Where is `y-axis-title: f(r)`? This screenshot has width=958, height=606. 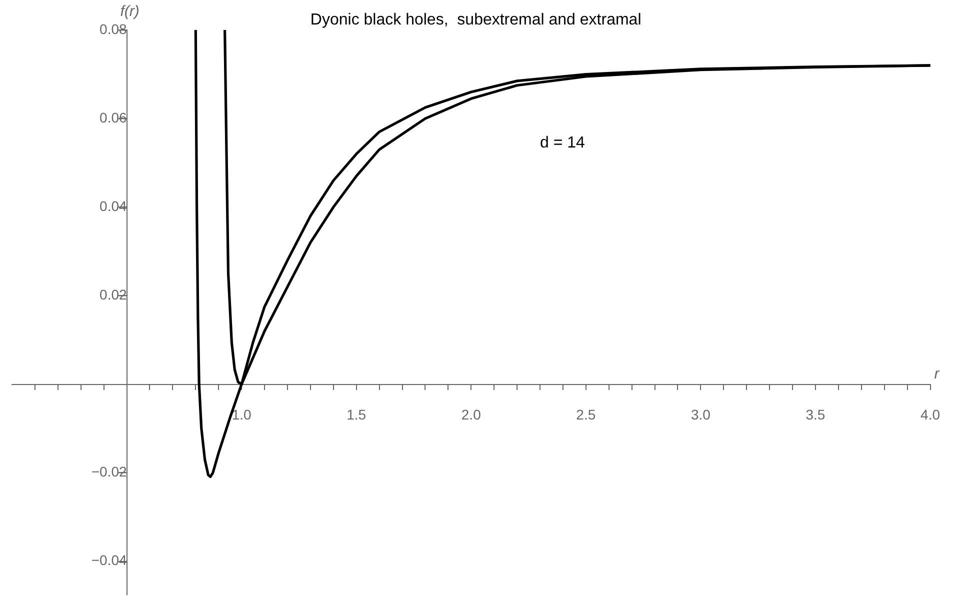 y-axis-title: f(r) is located at coordinates (130, 11).